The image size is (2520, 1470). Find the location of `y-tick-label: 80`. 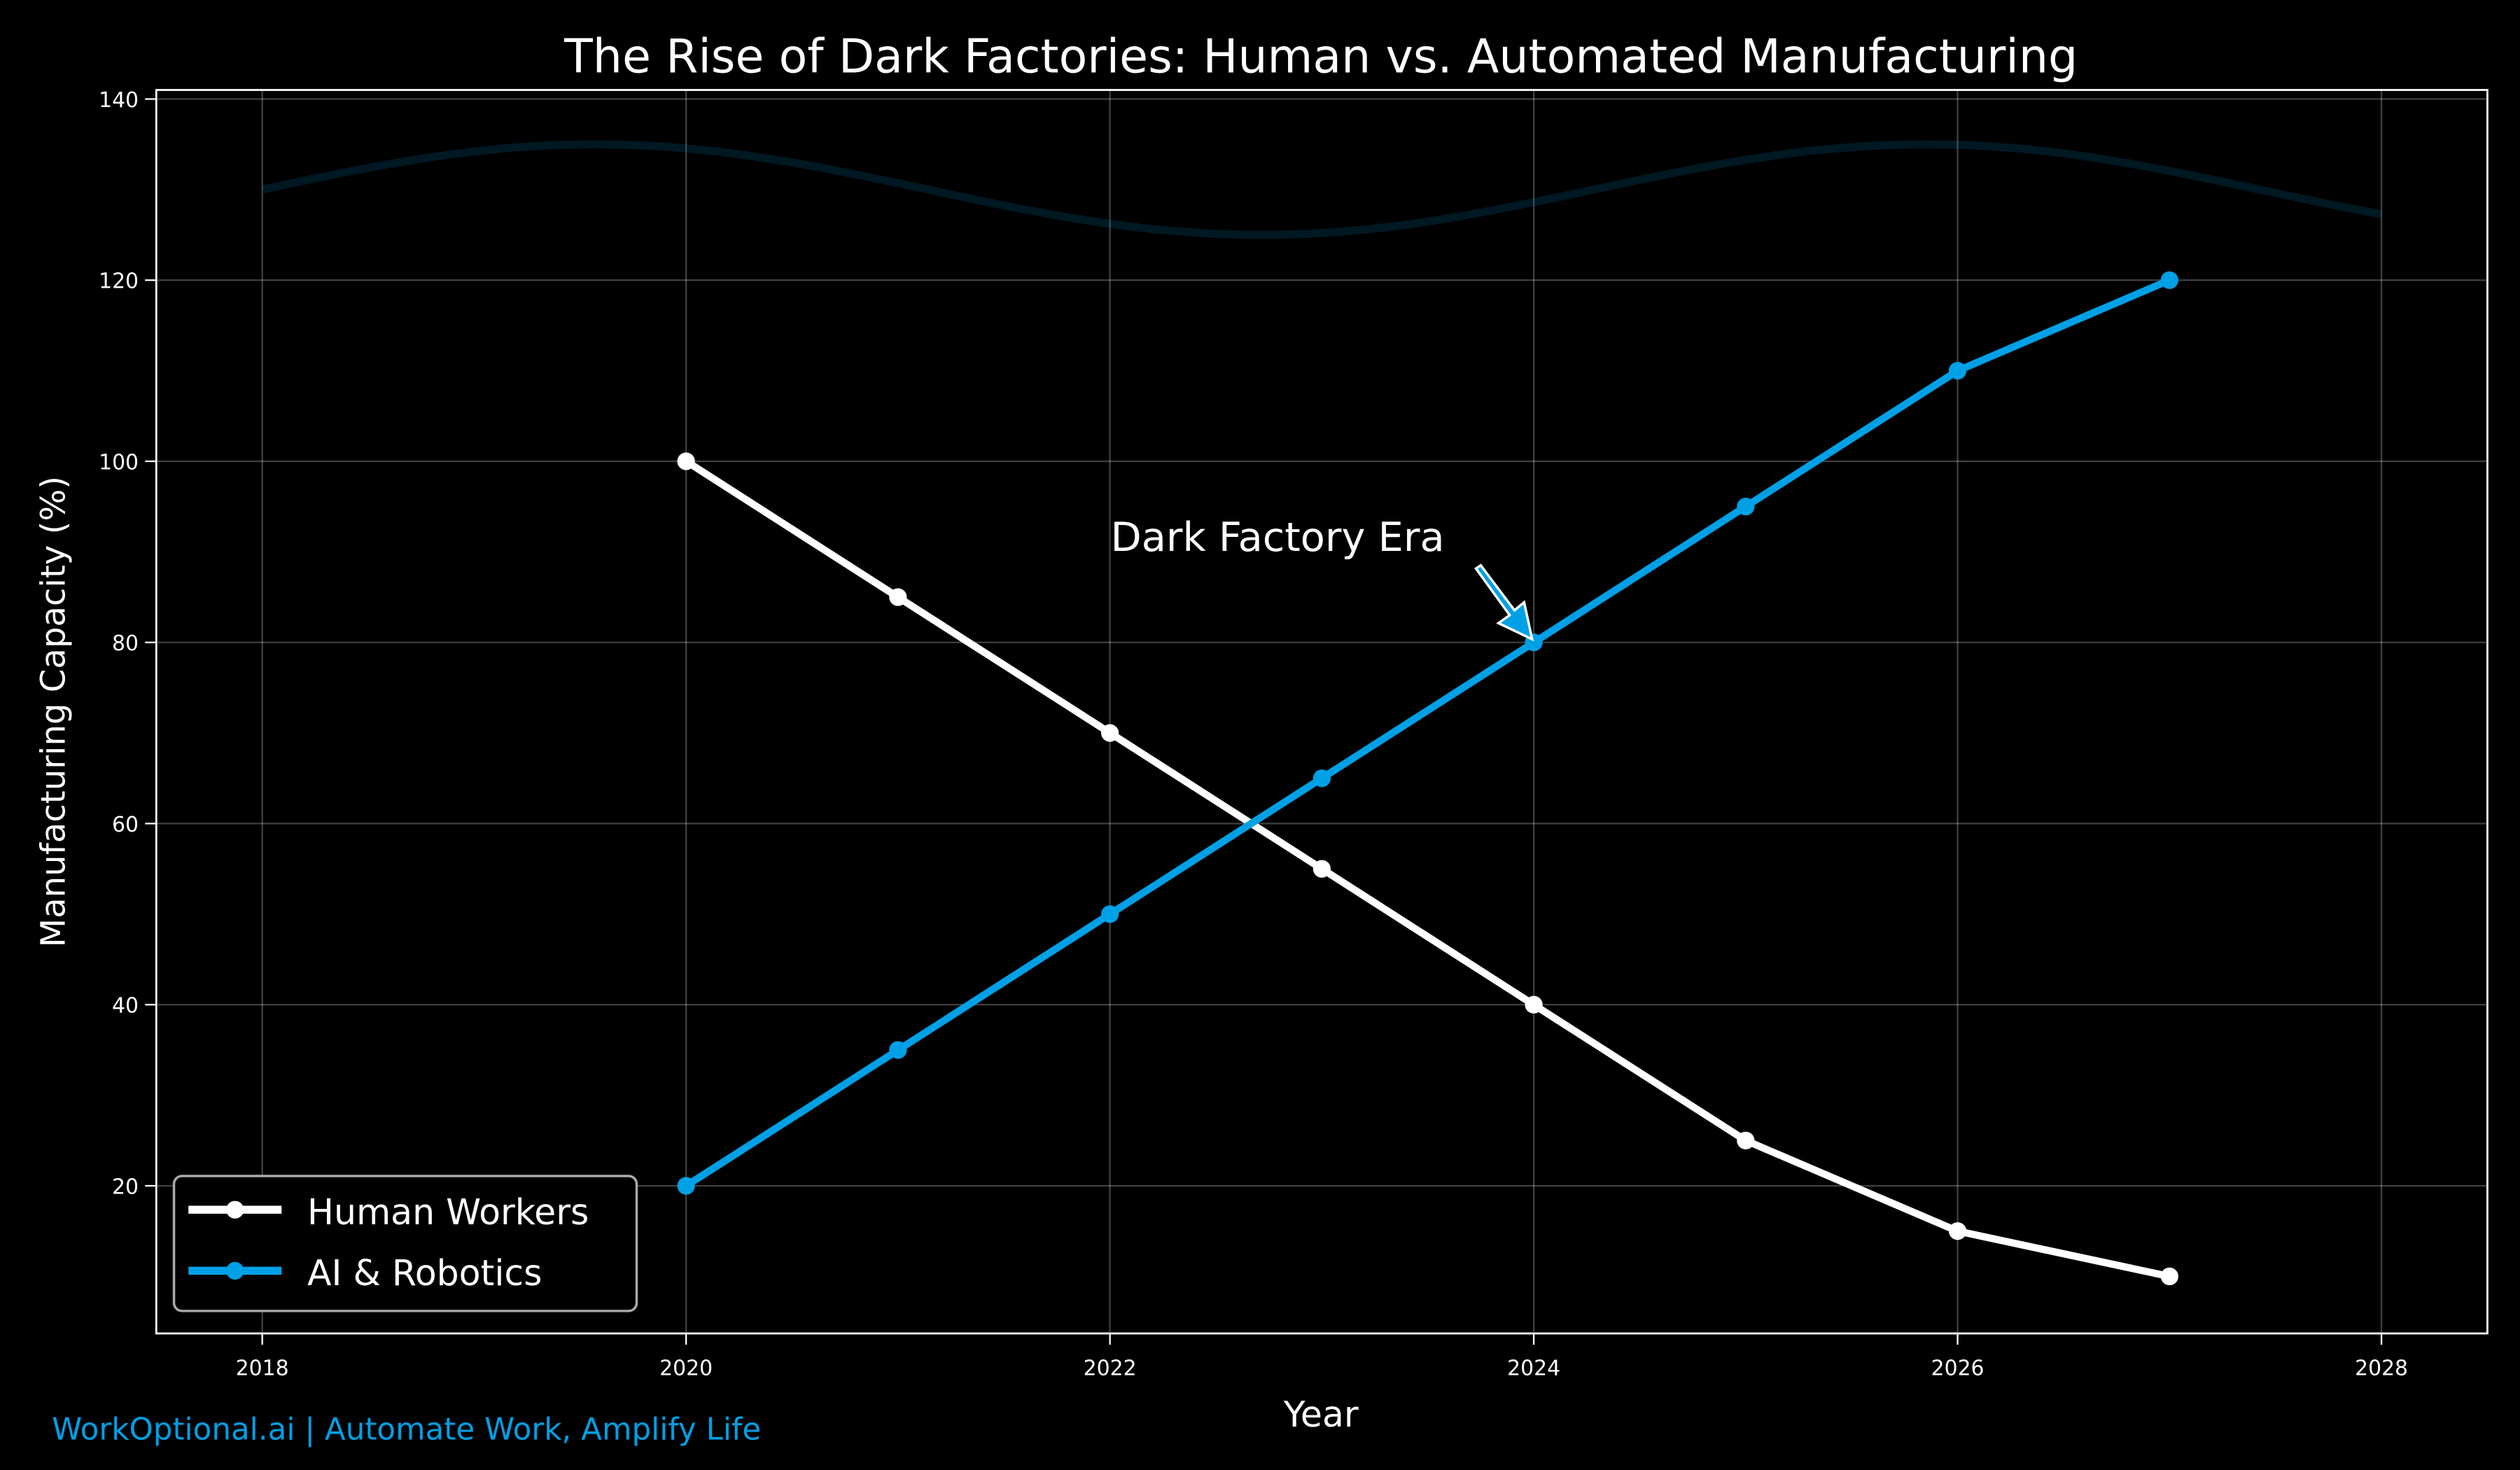

y-tick-label: 80 is located at coordinates (125, 643).